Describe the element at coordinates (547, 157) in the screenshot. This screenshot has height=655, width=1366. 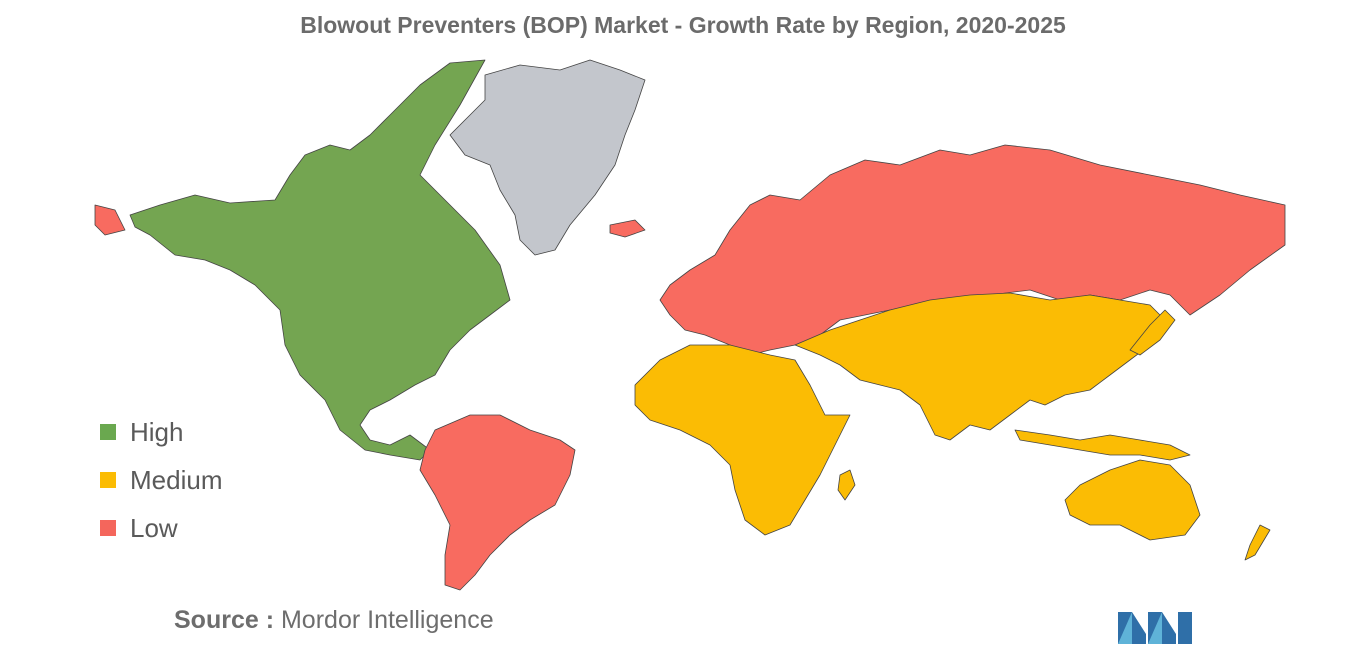
I see `region-greenland` at that location.